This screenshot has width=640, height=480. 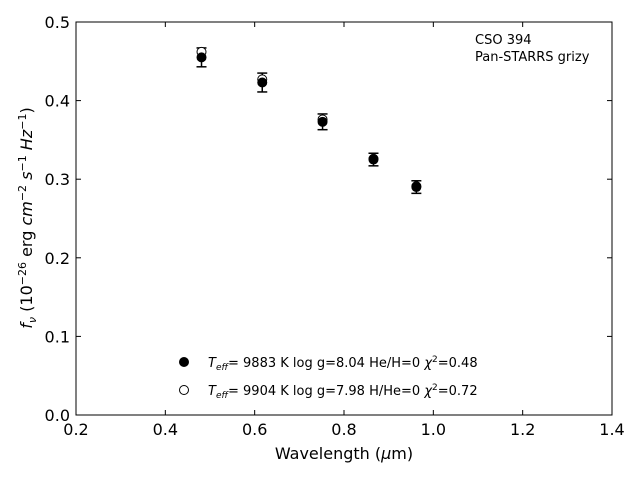 What do you see at coordinates (57, 415) in the screenshot?
I see `y-tick-label: 0.0` at bounding box center [57, 415].